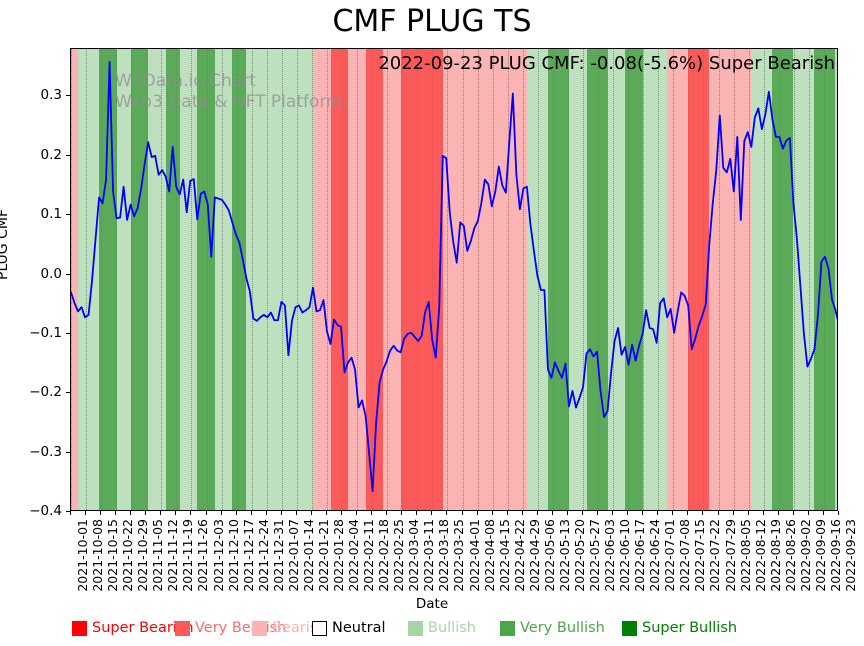 The width and height of the screenshot is (864, 646). I want to click on x-tick-label: 2022-08-19, so click(775, 555).